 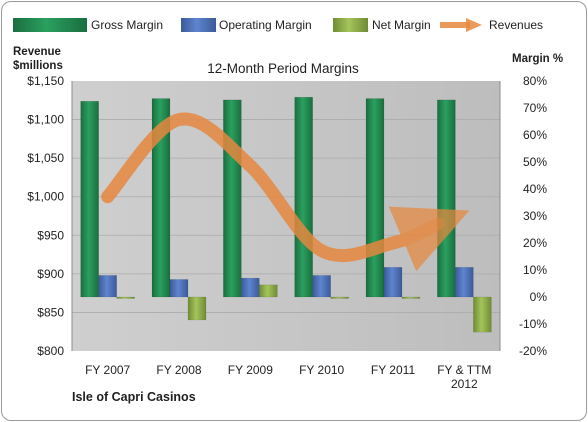 I want to click on left-tick-label: $950, so click(x=50, y=235).